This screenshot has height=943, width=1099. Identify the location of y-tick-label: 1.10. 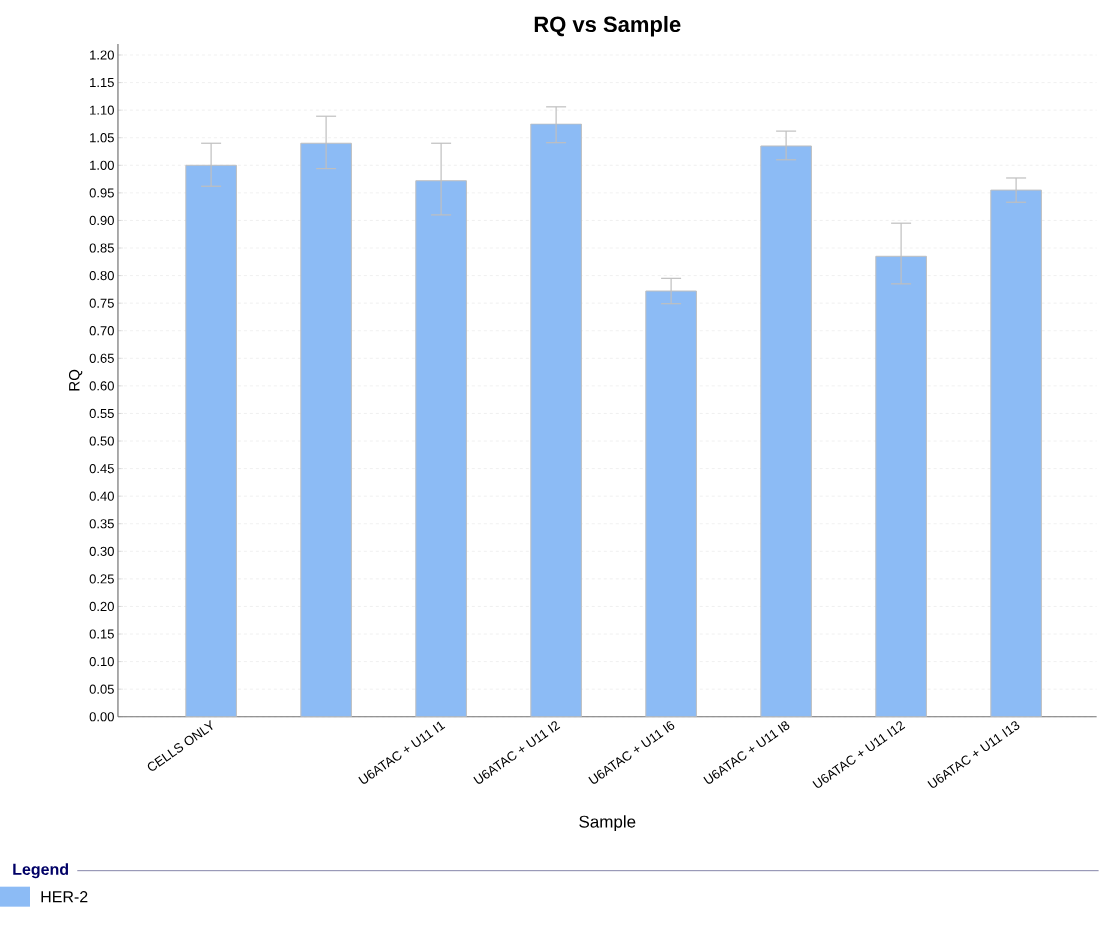
(102, 110).